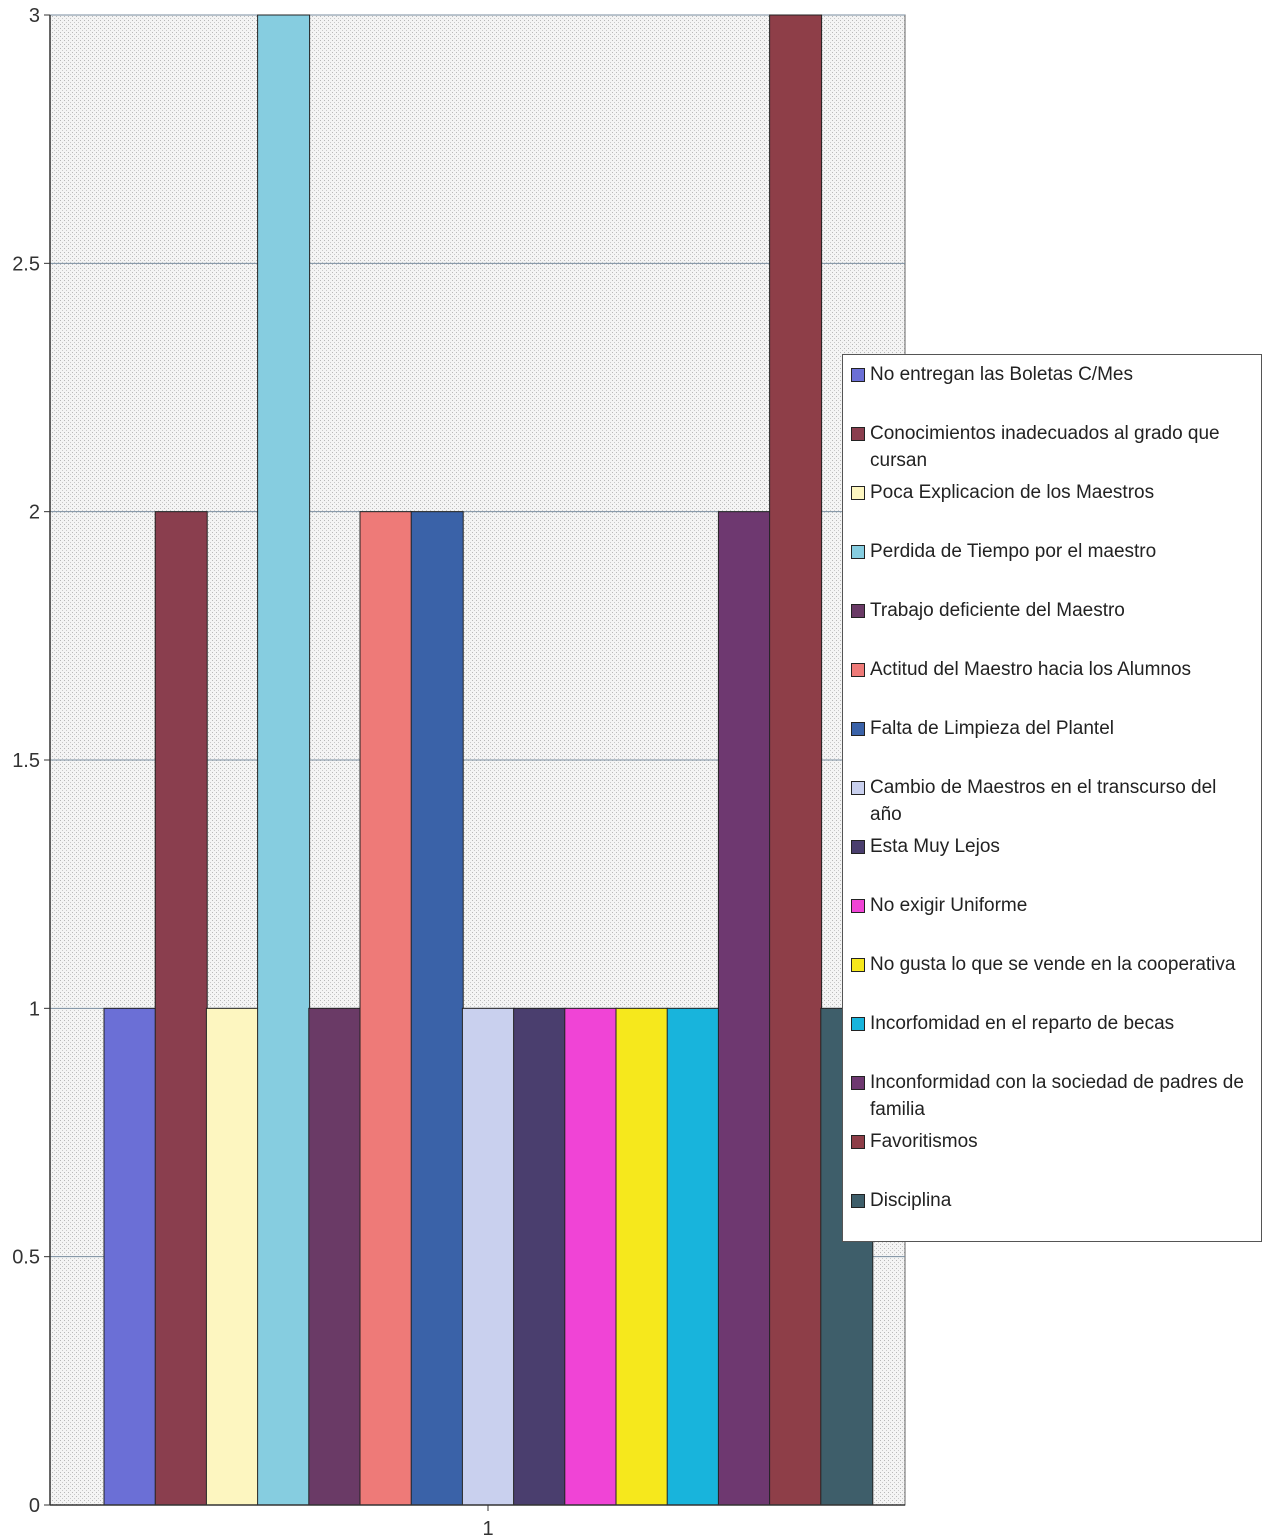 This screenshot has width=1278, height=1540. Describe the element at coordinates (1051, 567) in the screenshot. I see `legend-item: Perdida de Tiempo por el maestro` at that location.